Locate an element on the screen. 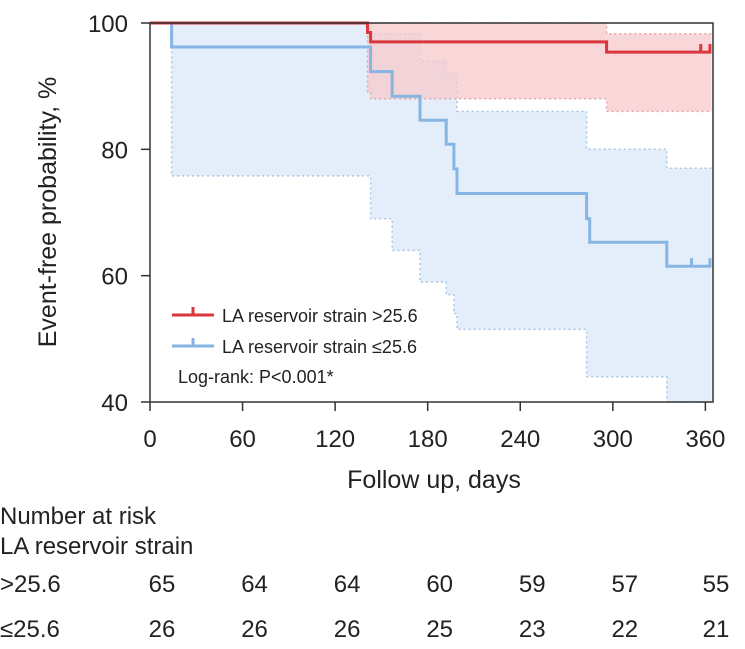 This screenshot has height=649, width=745. x-tick-label: 180 is located at coordinates (428, 439).